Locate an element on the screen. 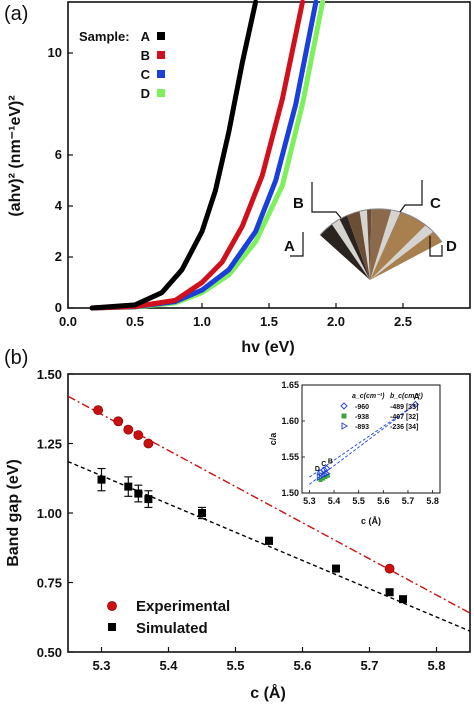 The width and height of the screenshot is (474, 705). y-tick-label: 0 is located at coordinates (58, 307).